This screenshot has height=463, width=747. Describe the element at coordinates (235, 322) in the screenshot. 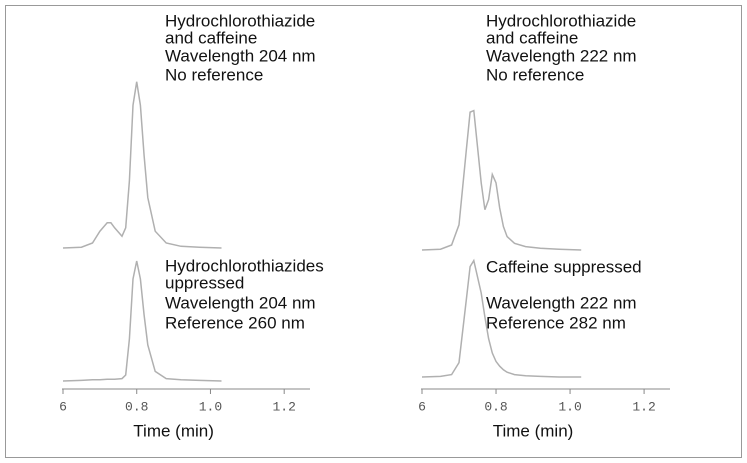

I see `annotation: Reference 260 nm` at that location.